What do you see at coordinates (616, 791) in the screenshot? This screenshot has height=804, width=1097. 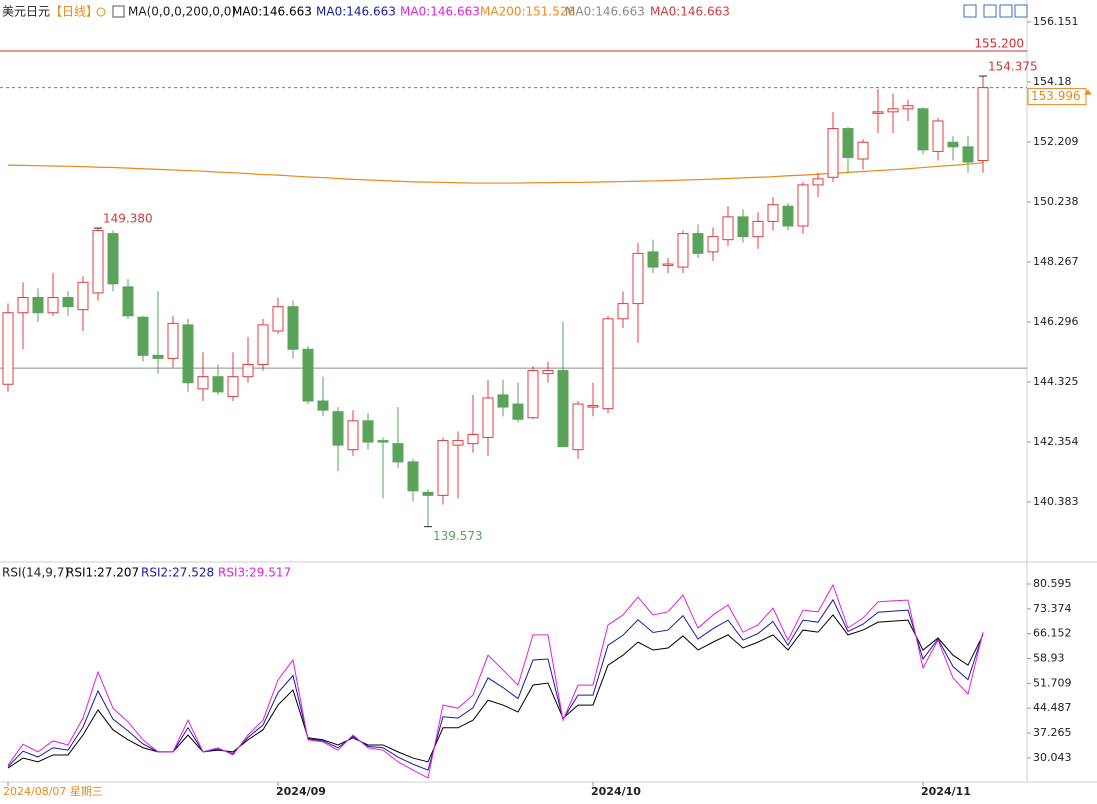 I see `x-tick-label: 2024/10` at bounding box center [616, 791].